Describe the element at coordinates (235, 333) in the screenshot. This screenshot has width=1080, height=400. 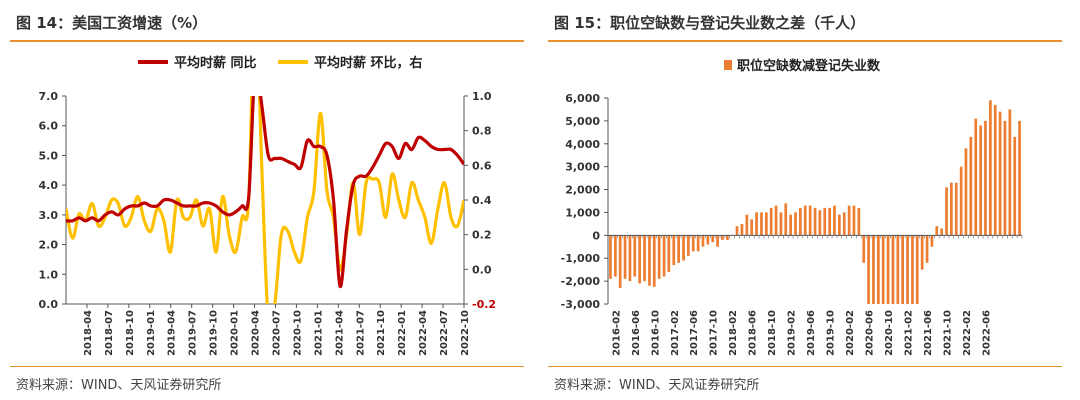
I see `x-tick-label: 2020-01` at that location.